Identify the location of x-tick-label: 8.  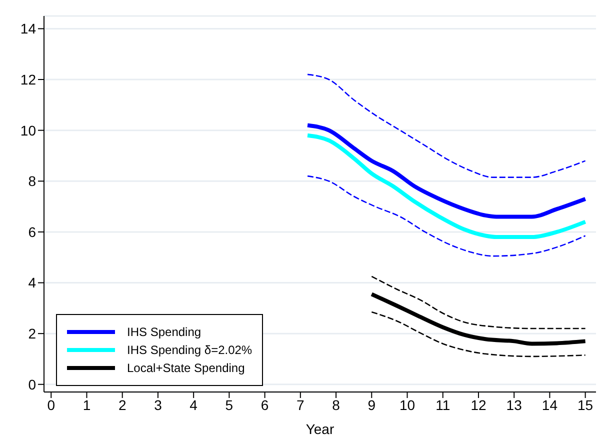
(336, 404).